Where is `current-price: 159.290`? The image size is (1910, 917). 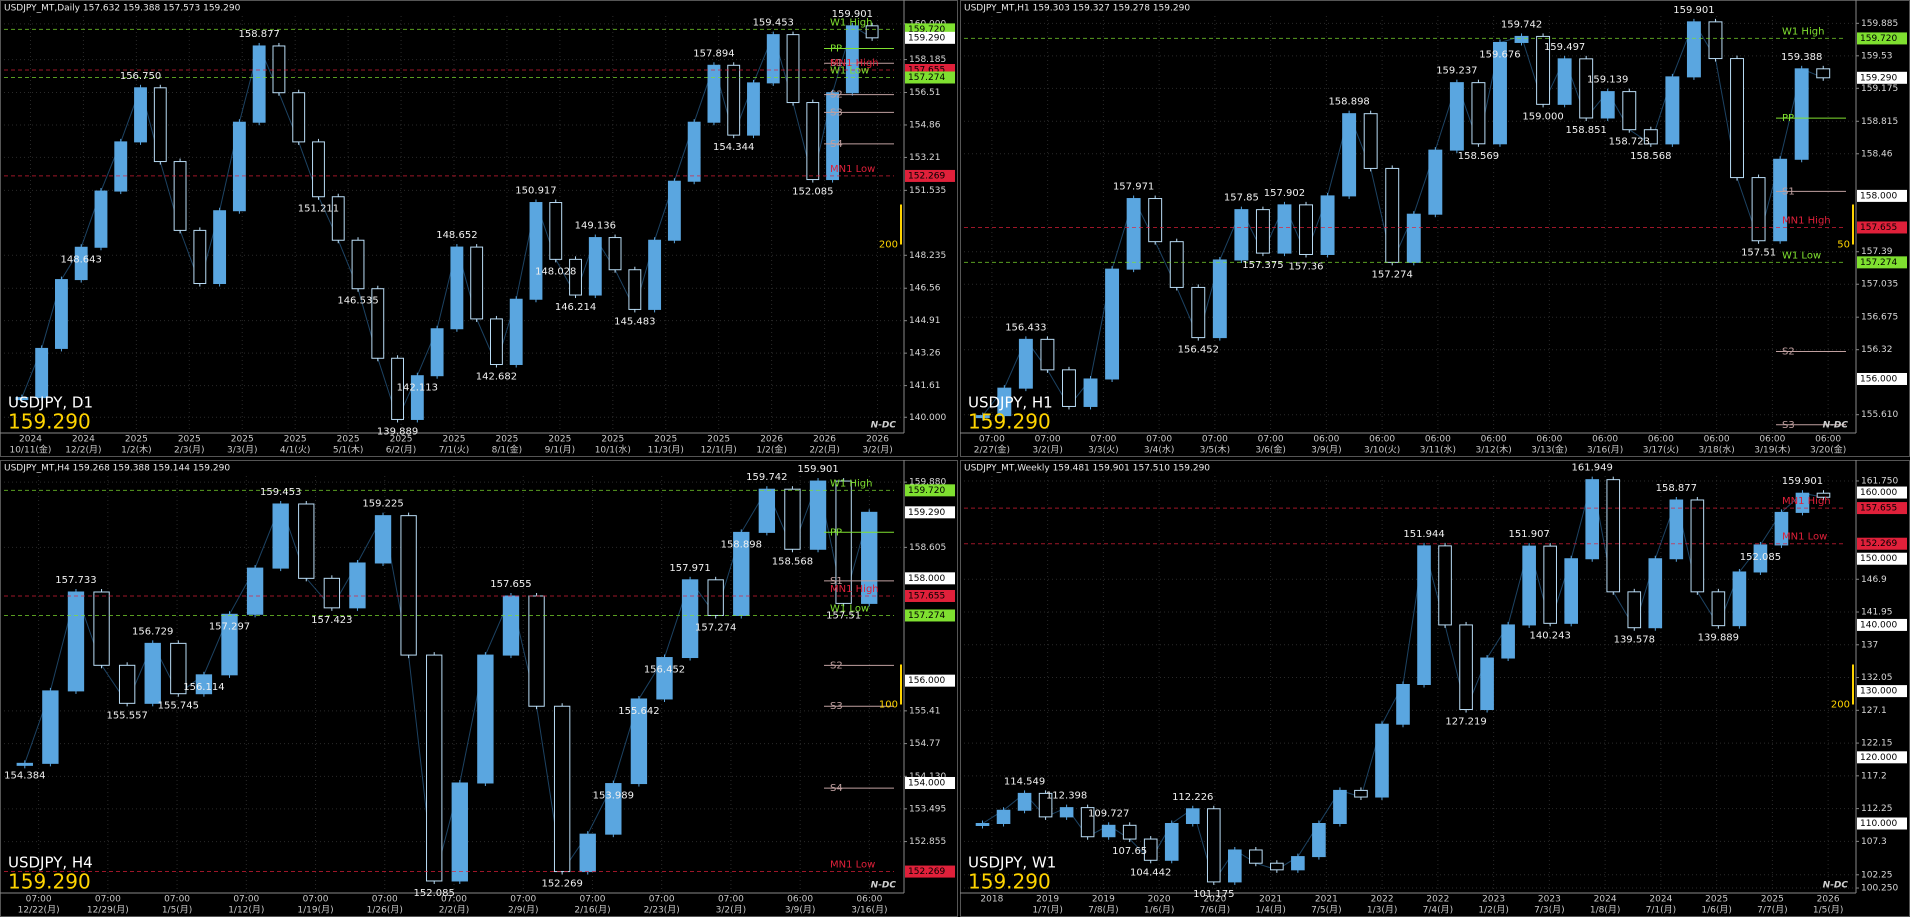
current-price: 159.290 is located at coordinates (1009, 882).